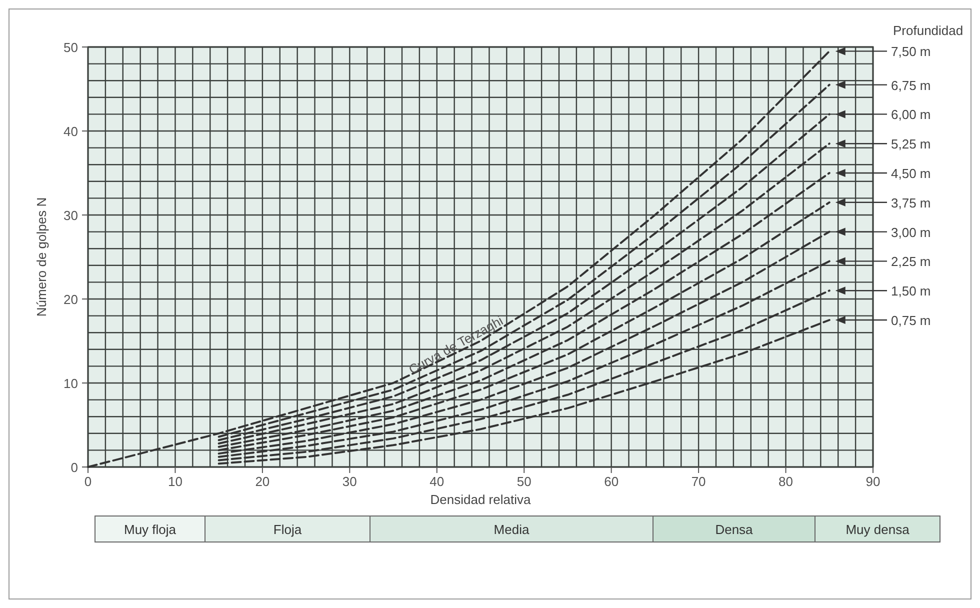 The width and height of the screenshot is (980, 608). I want to click on x-tick-label: 20, so click(262, 481).